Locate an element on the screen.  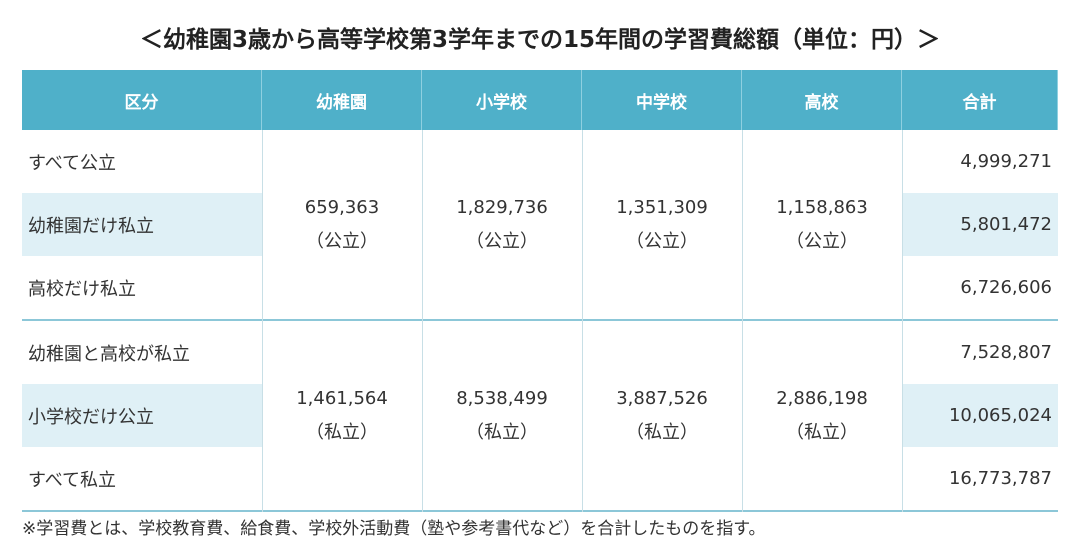
header-cell: 小学校 is located at coordinates (502, 100).